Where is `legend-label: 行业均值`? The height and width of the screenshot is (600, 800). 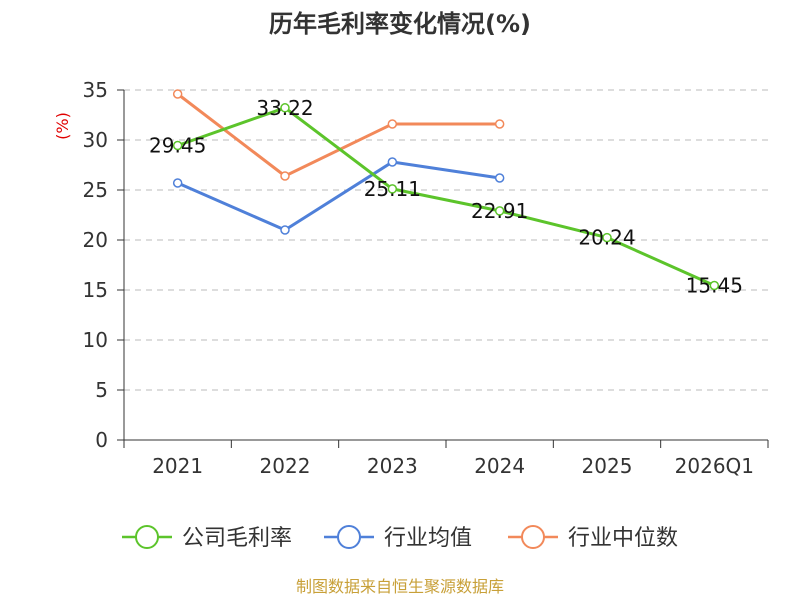 legend-label: 行业均值 is located at coordinates (428, 538).